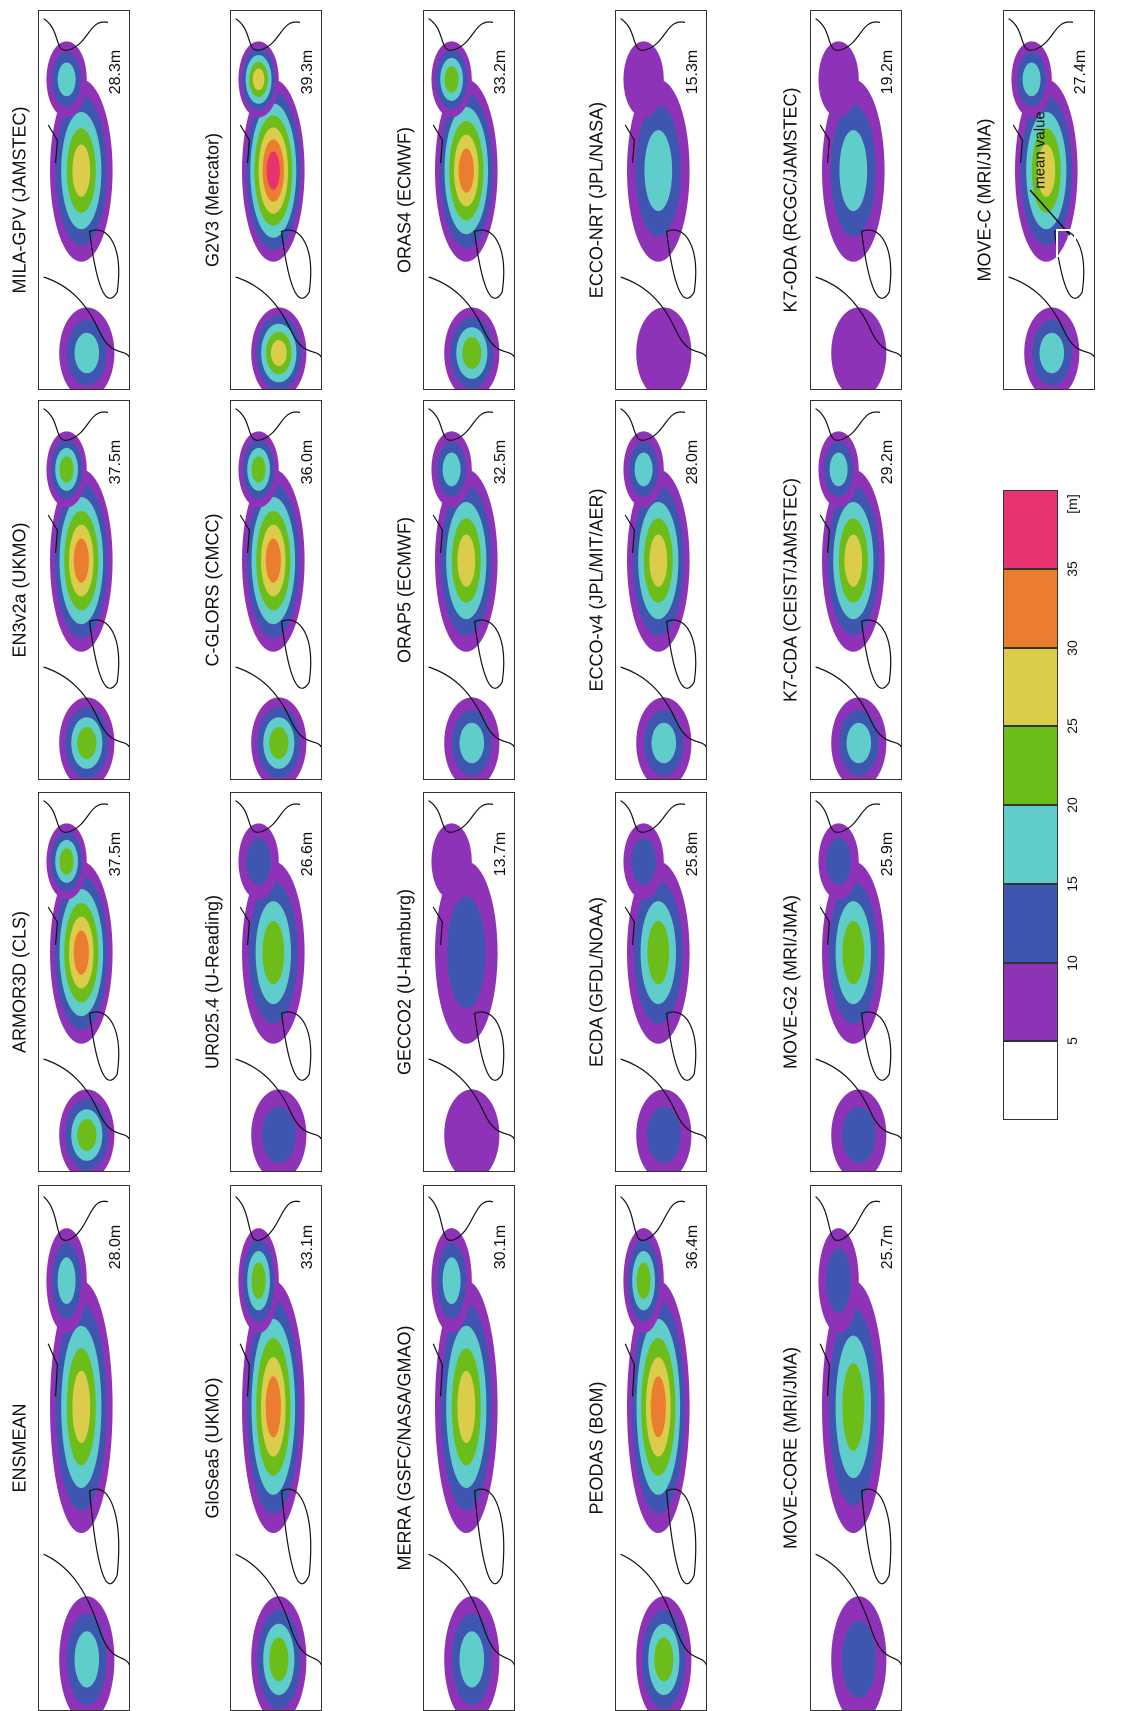 The image size is (1147, 1711). I want to click on colorbar-tick-label: 5, so click(1072, 1041).